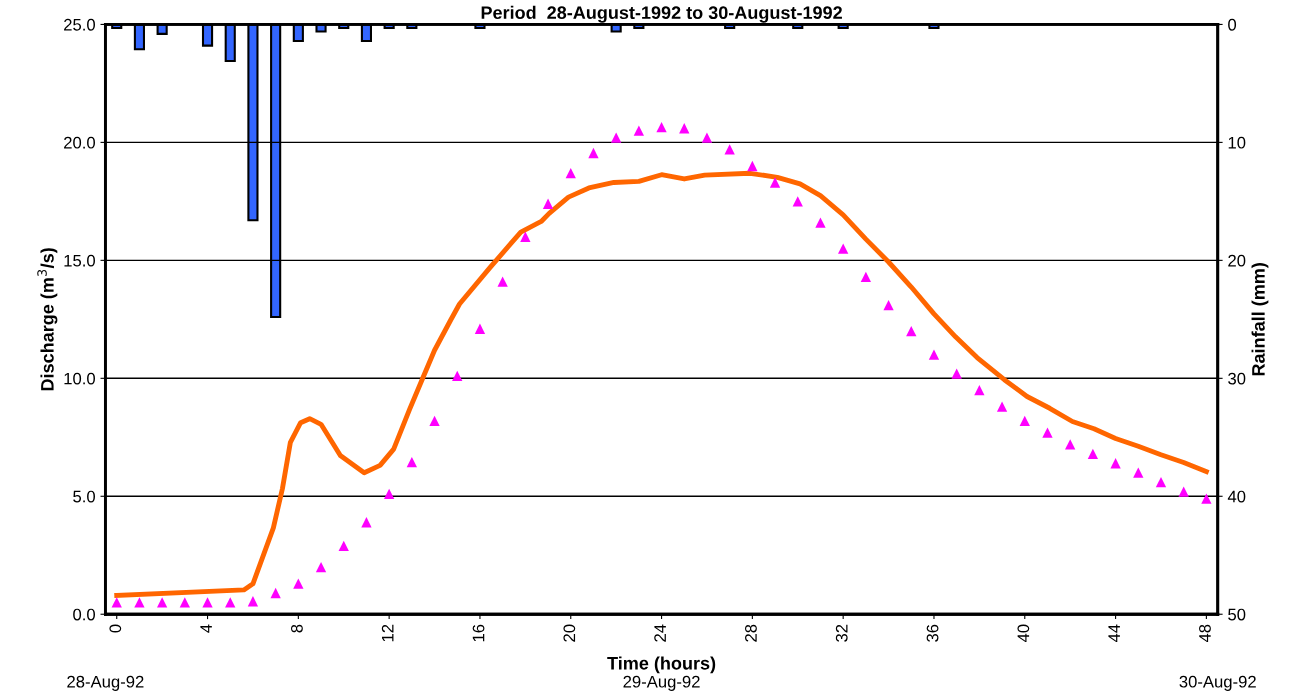  What do you see at coordinates (660, 633) in the screenshot?
I see `x-tick-label: 24` at bounding box center [660, 633].